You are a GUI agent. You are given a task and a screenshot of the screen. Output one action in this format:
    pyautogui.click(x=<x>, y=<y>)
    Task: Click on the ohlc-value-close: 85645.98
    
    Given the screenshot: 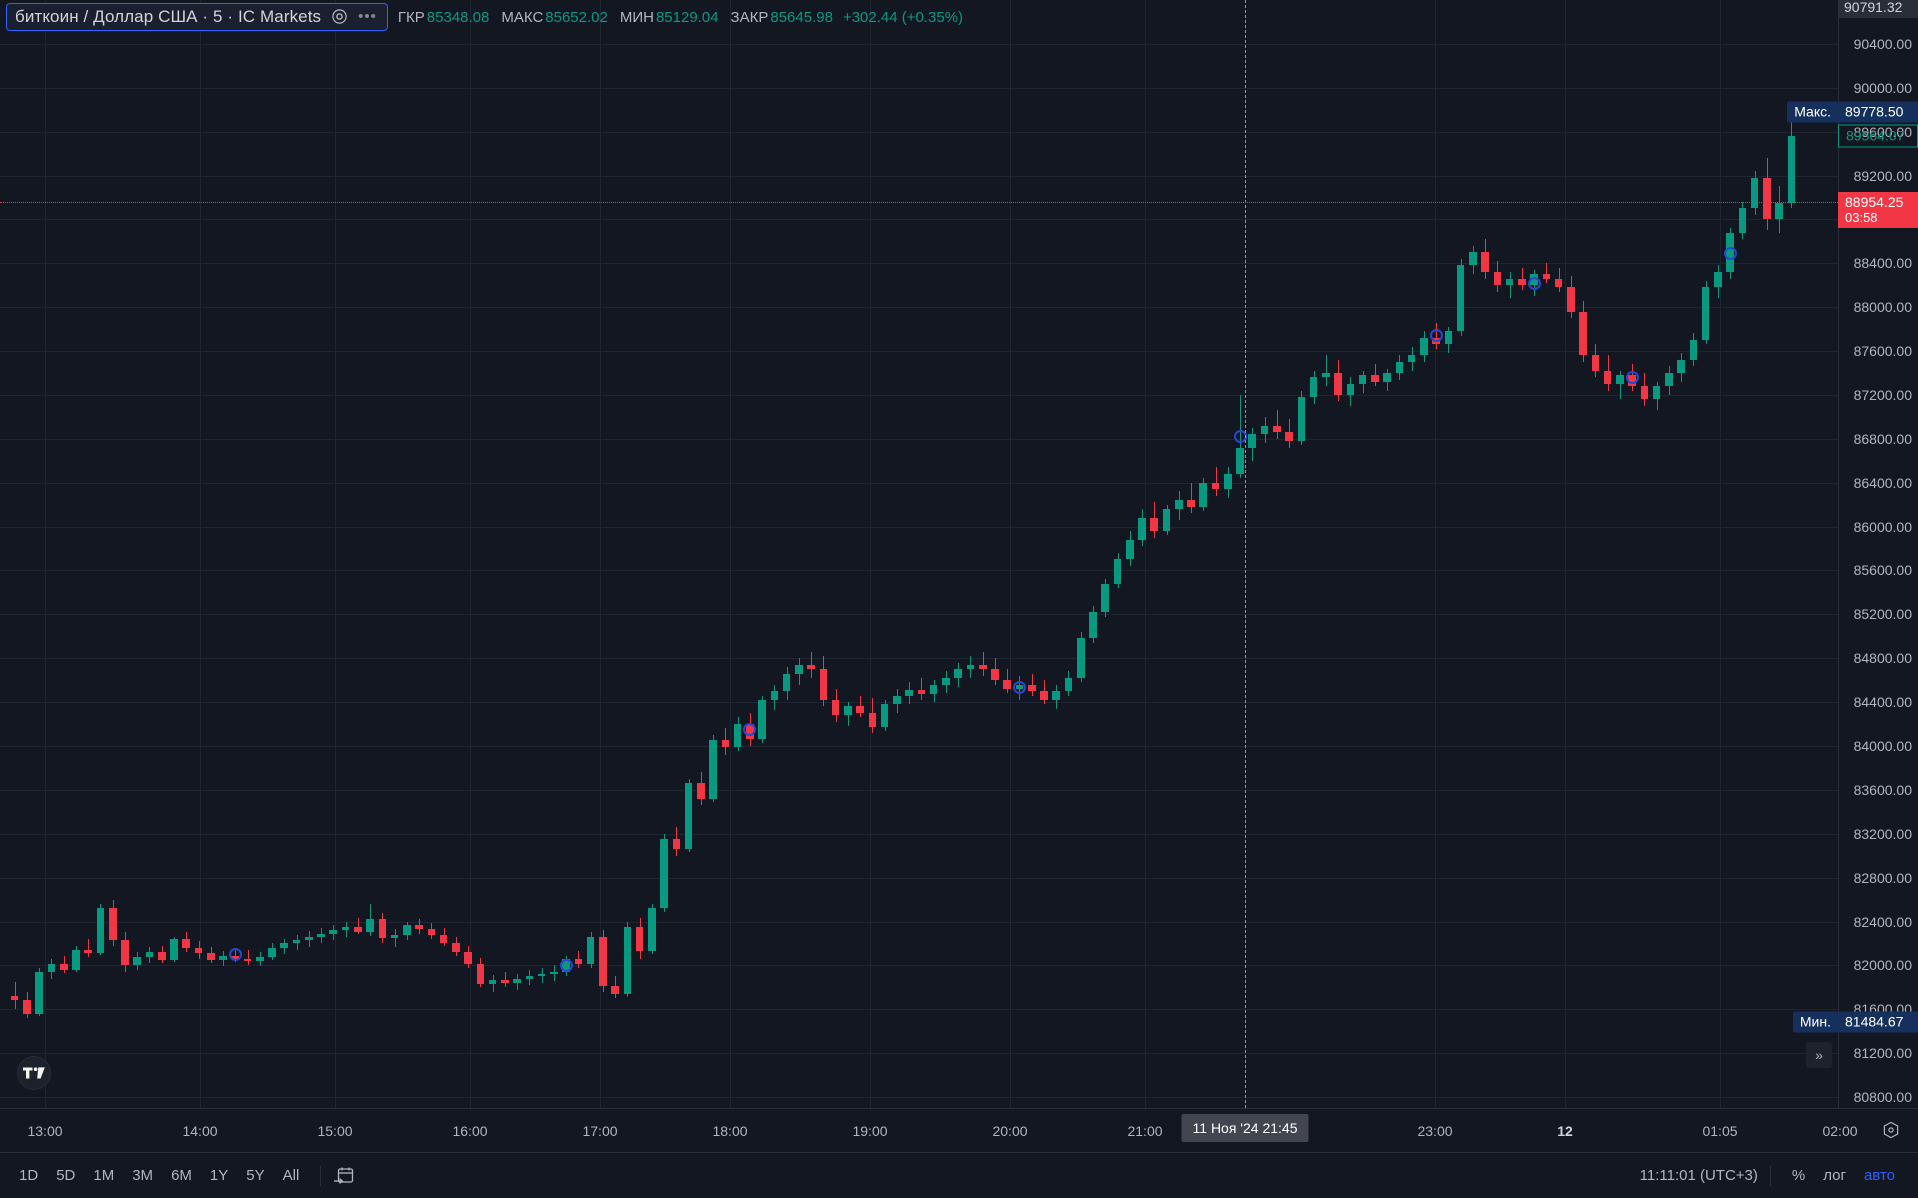 What is the action you would take?
    pyautogui.click(x=801, y=17)
    